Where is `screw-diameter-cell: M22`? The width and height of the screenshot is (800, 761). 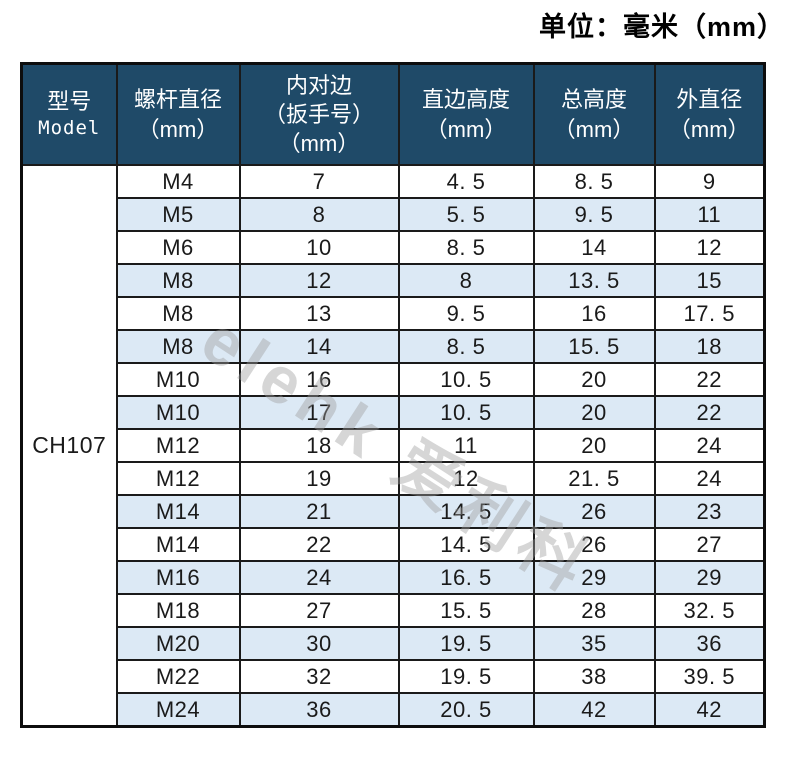 screw-diameter-cell: M22 is located at coordinates (178, 676).